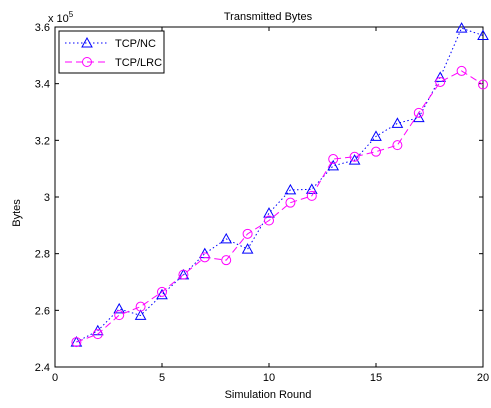  Describe the element at coordinates (135, 44) in the screenshot. I see `legend-label-tcp-nc: TCP/NC` at that location.